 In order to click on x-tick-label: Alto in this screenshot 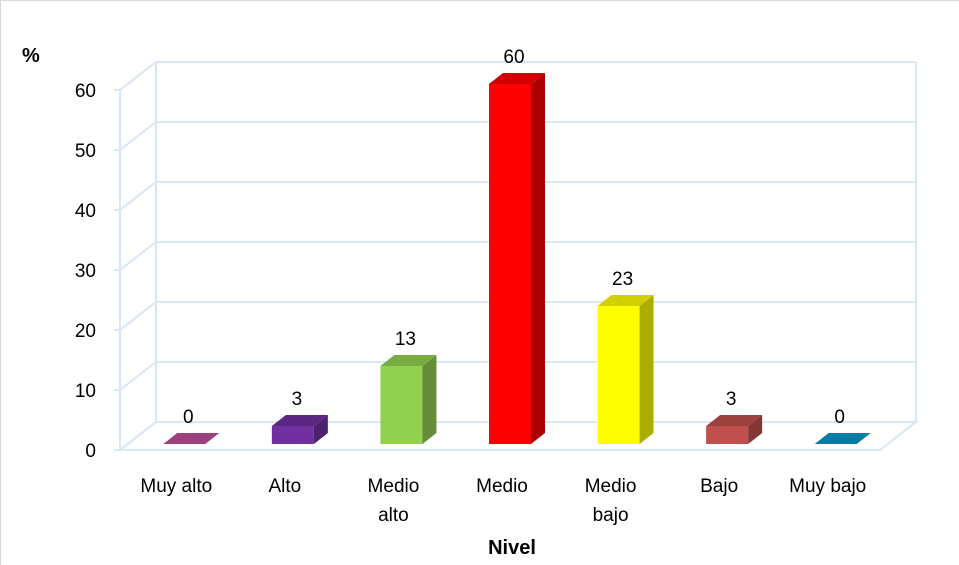, I will do `click(284, 486)`.